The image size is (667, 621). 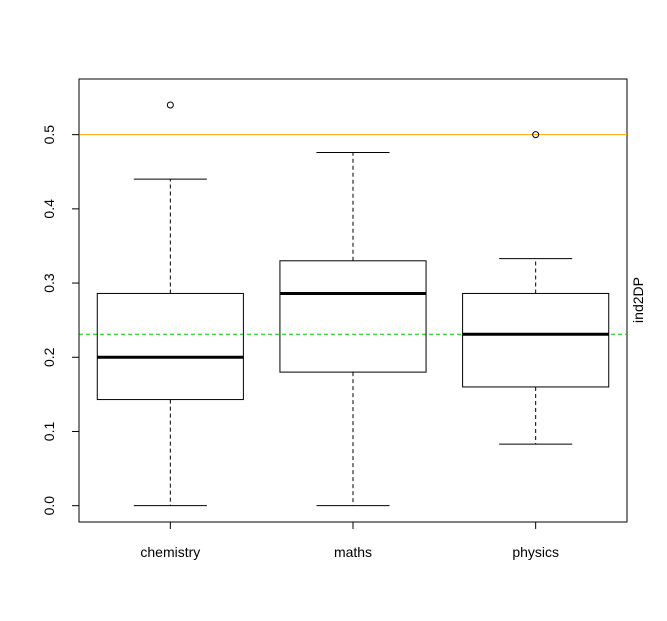 What do you see at coordinates (49, 506) in the screenshot?
I see `y-tick-label: 0.0` at bounding box center [49, 506].